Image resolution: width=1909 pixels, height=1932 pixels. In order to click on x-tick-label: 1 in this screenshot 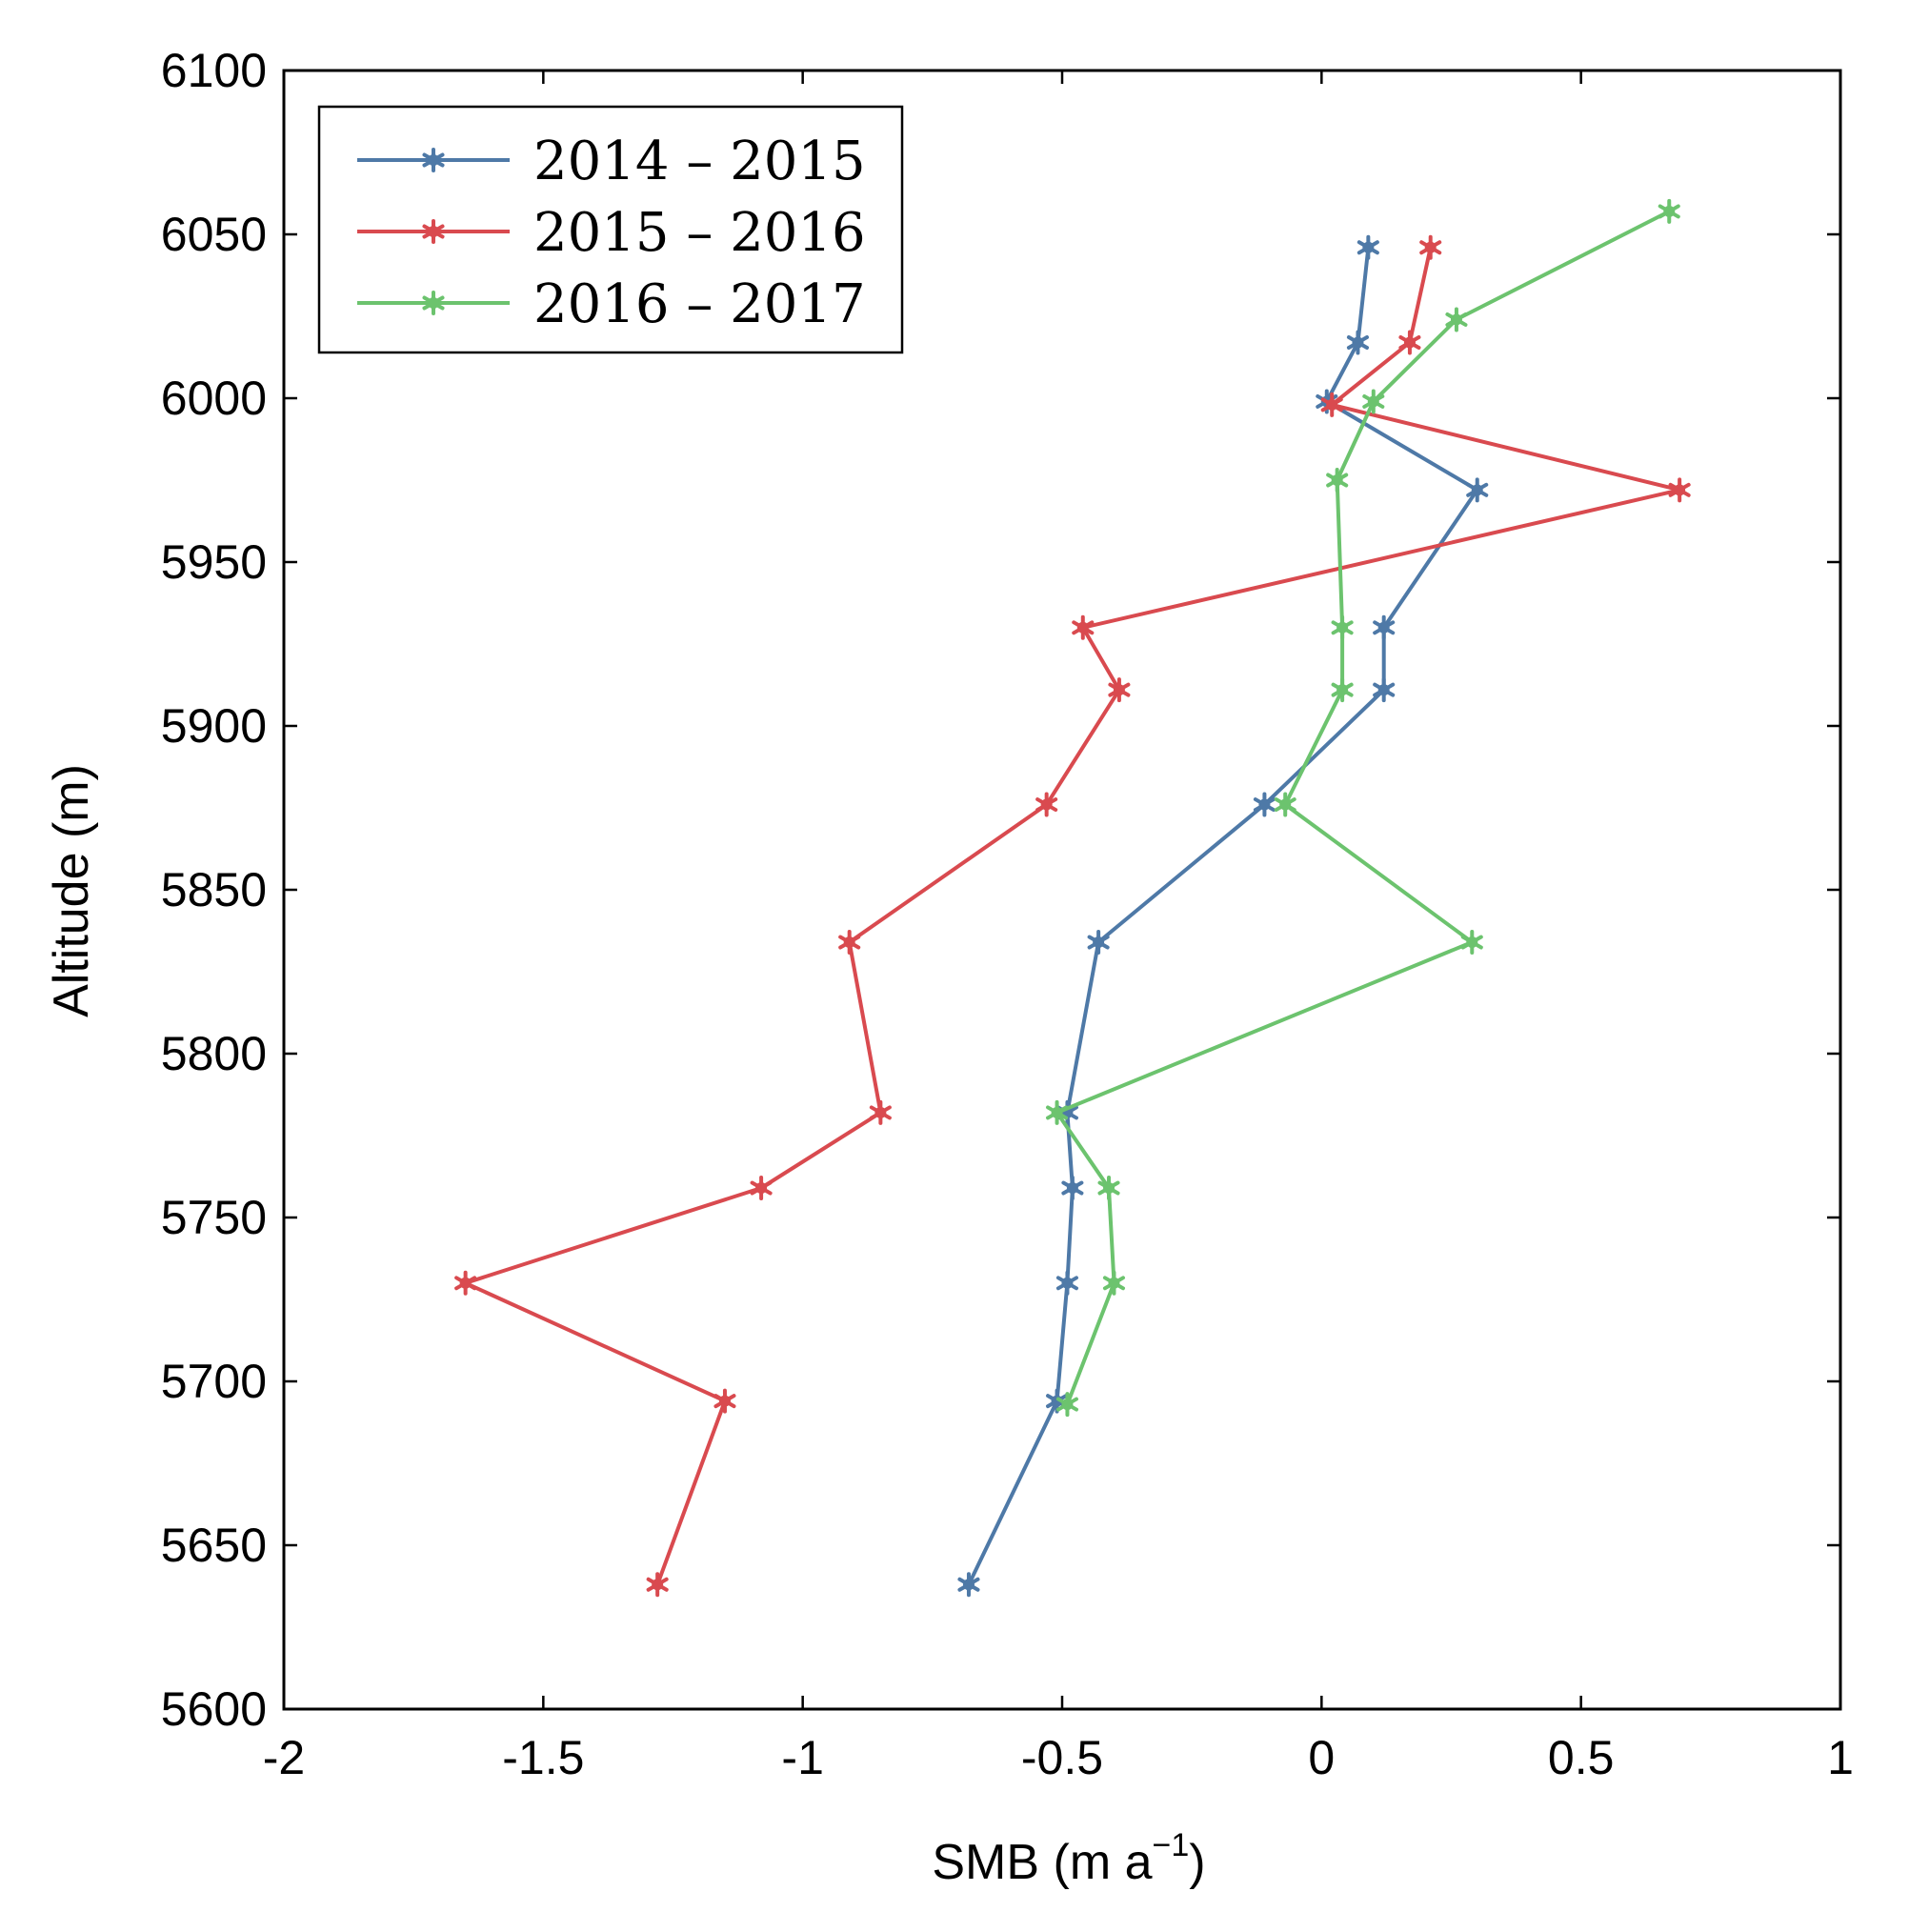, I will do `click(1841, 1757)`.